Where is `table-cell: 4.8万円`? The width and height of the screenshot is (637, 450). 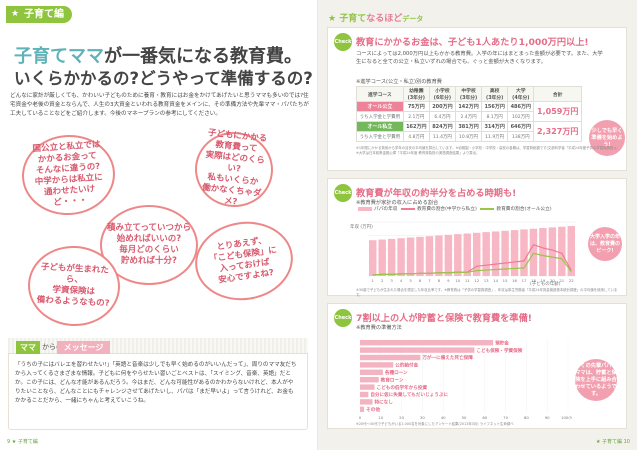
table-cell: 4.8万円 is located at coordinates (416, 136).